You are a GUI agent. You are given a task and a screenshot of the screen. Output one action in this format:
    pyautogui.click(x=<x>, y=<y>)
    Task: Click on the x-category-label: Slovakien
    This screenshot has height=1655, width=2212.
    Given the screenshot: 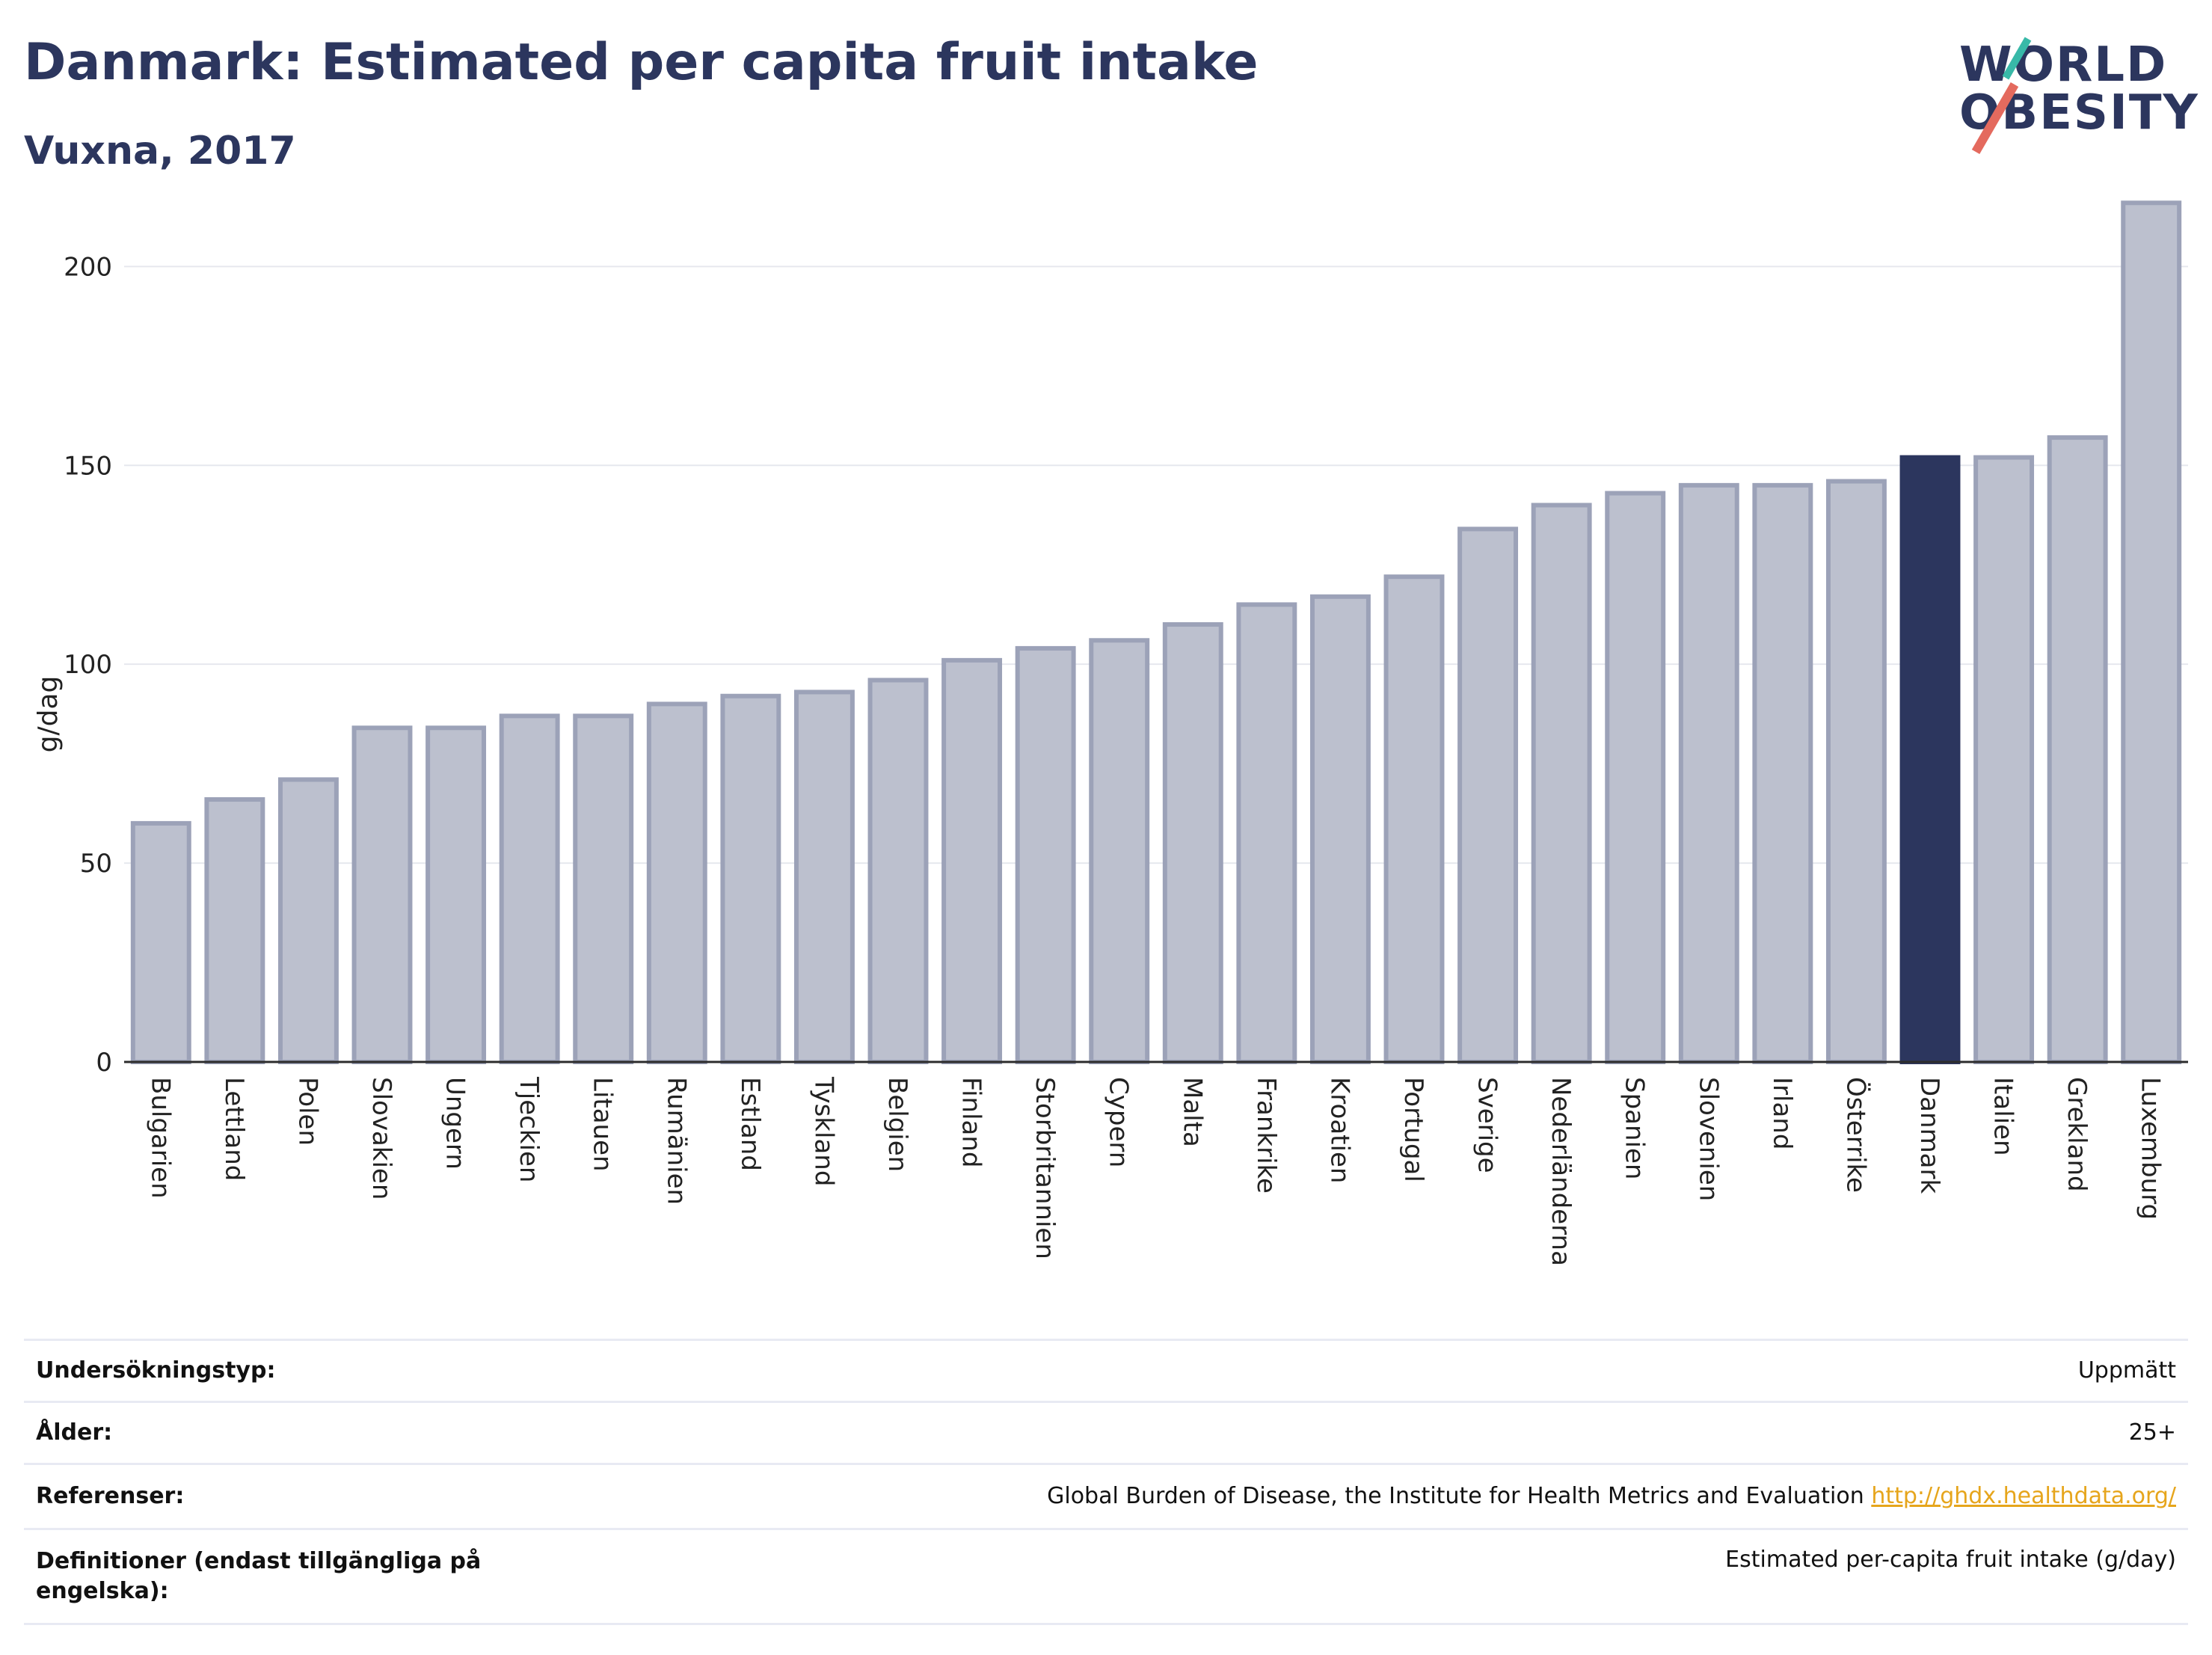 What is the action you would take?
    pyautogui.click(x=381, y=1138)
    